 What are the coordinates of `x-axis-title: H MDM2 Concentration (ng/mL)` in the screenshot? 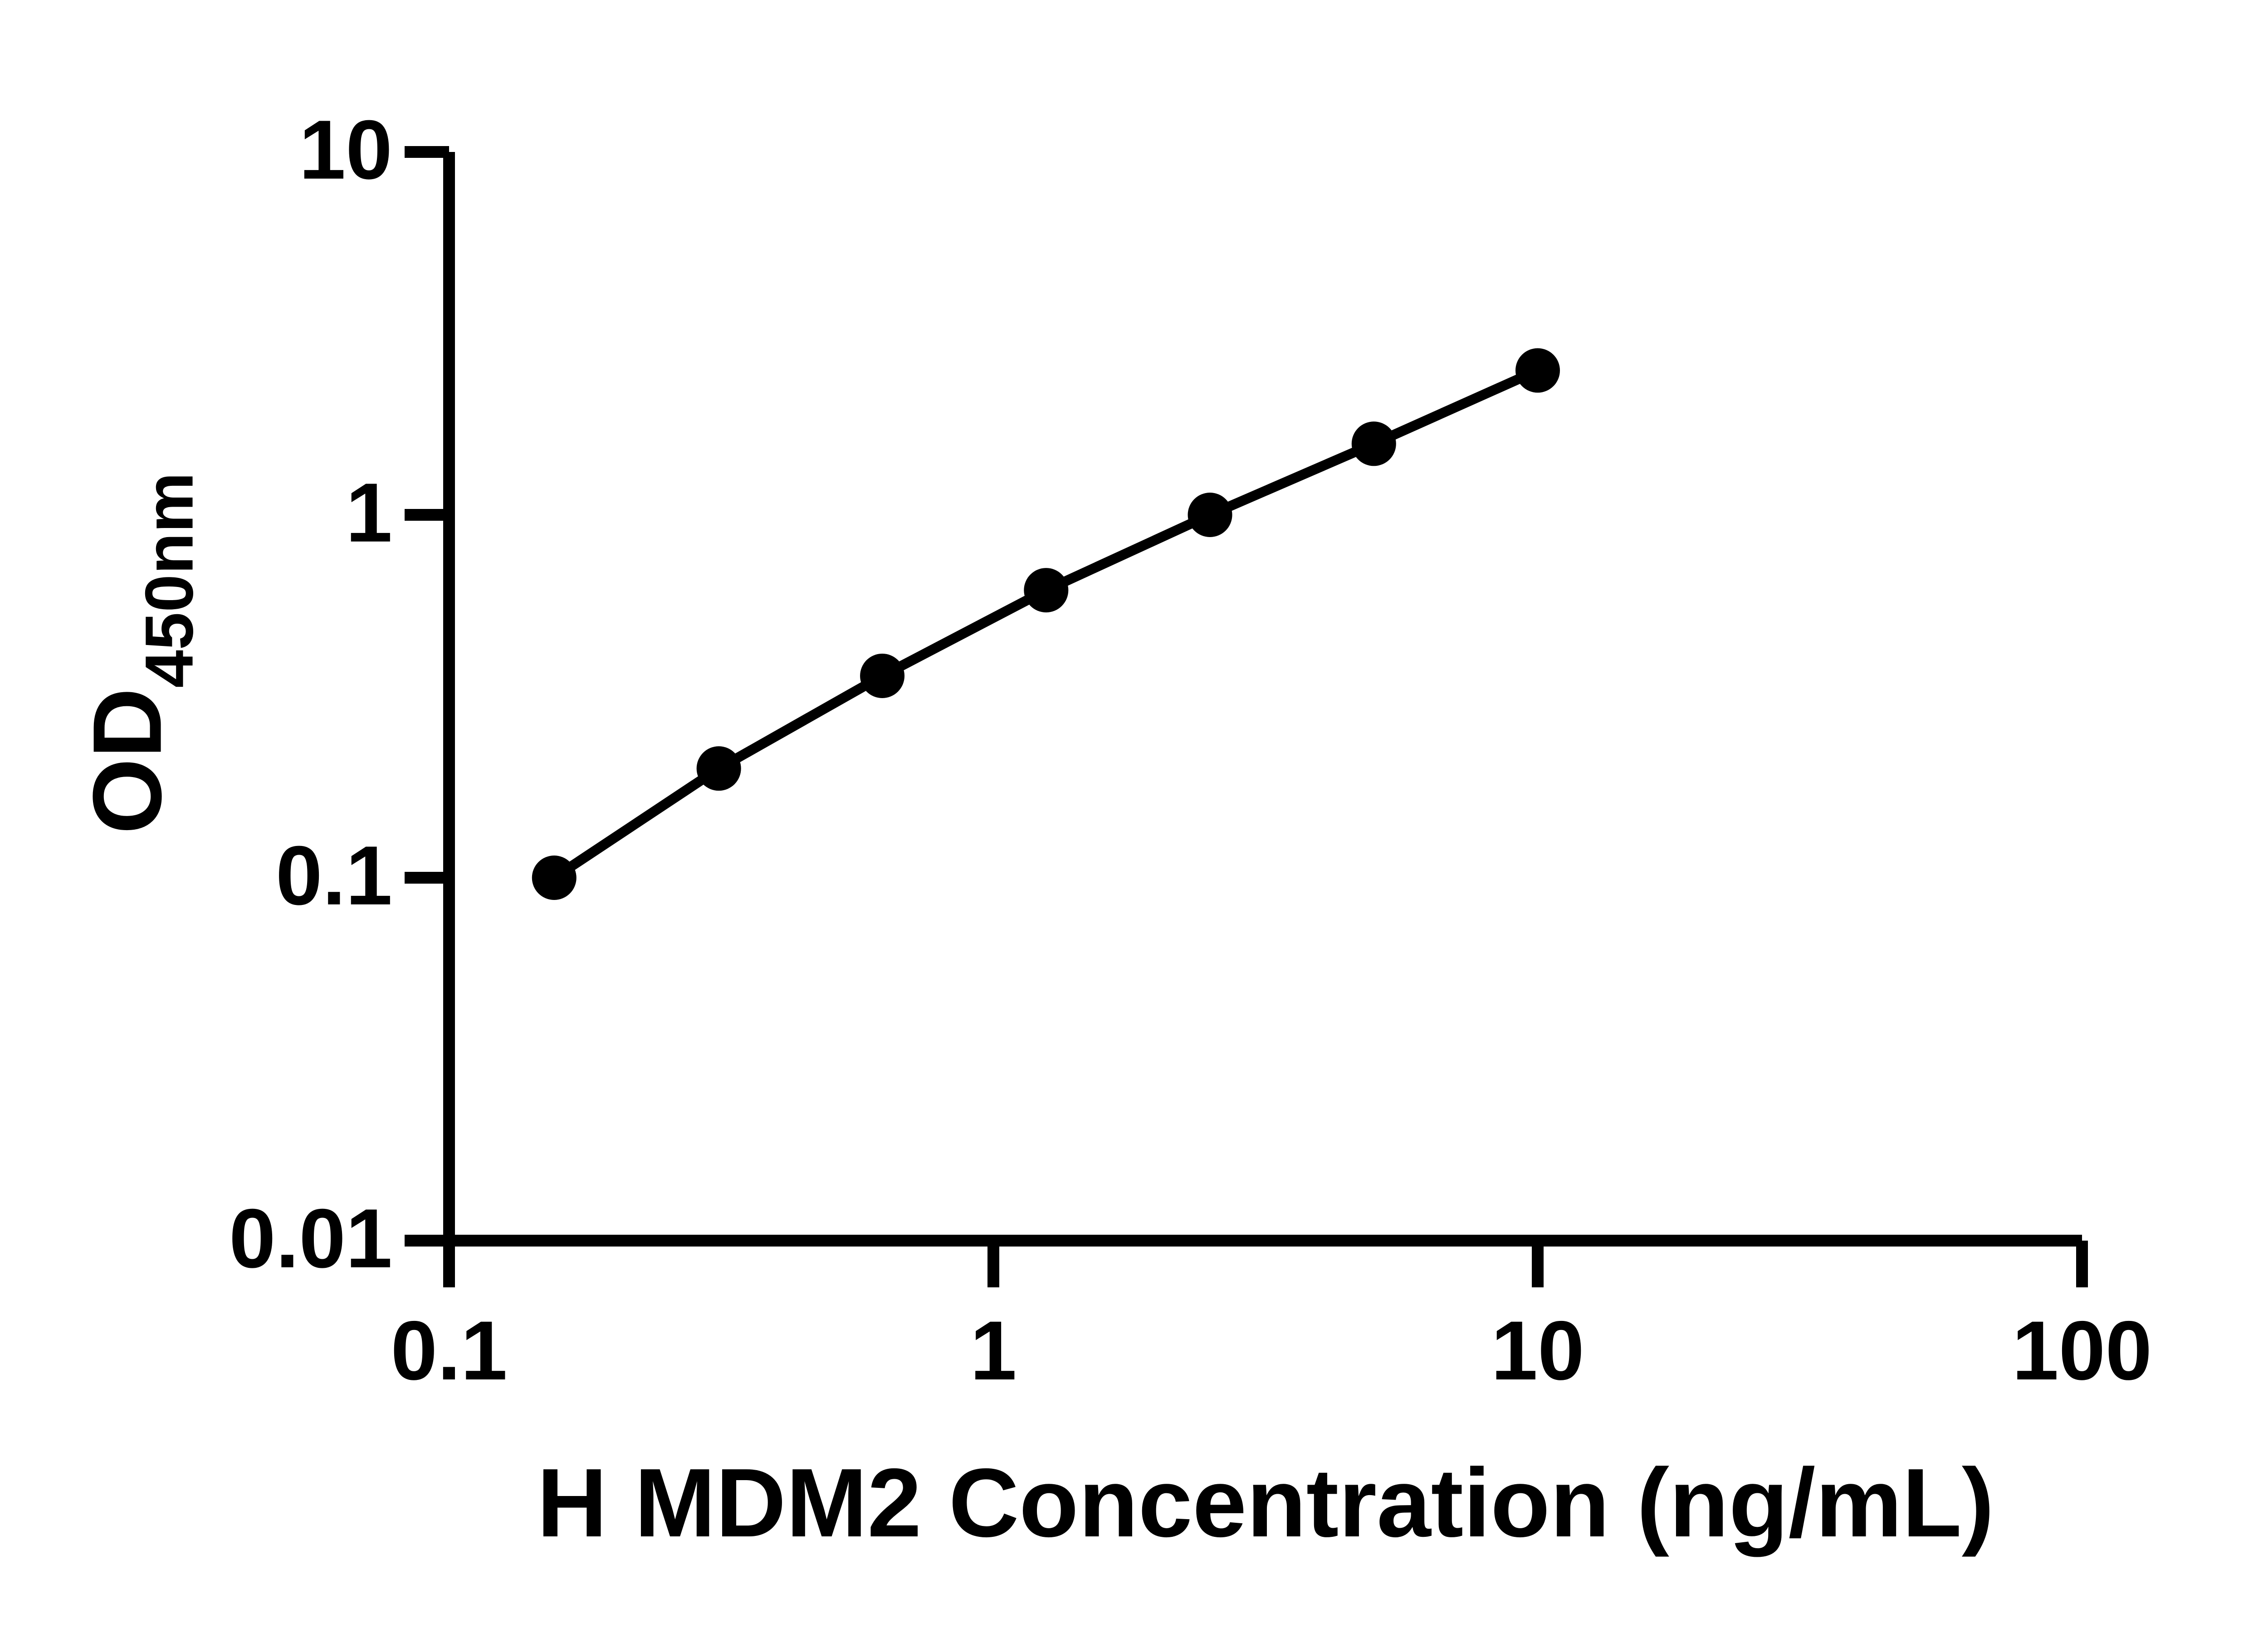 It's located at (1265, 1502).